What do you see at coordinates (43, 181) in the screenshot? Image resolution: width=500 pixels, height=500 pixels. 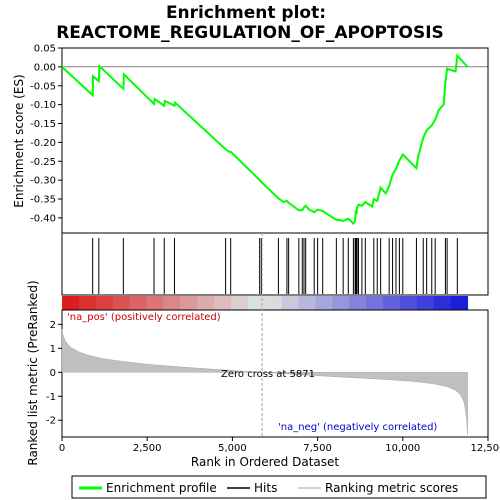 I see `es-y-tick-label: -0.30` at bounding box center [43, 181].